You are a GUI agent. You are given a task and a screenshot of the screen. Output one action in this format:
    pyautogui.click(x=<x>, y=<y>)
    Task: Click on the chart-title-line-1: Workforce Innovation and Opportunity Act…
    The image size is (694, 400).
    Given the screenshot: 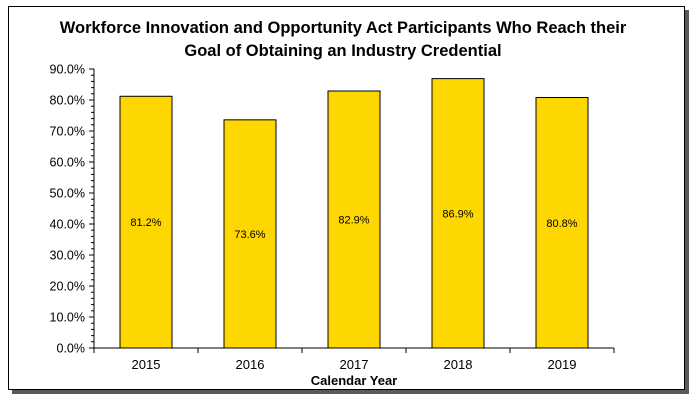 What is the action you would take?
    pyautogui.click(x=343, y=28)
    